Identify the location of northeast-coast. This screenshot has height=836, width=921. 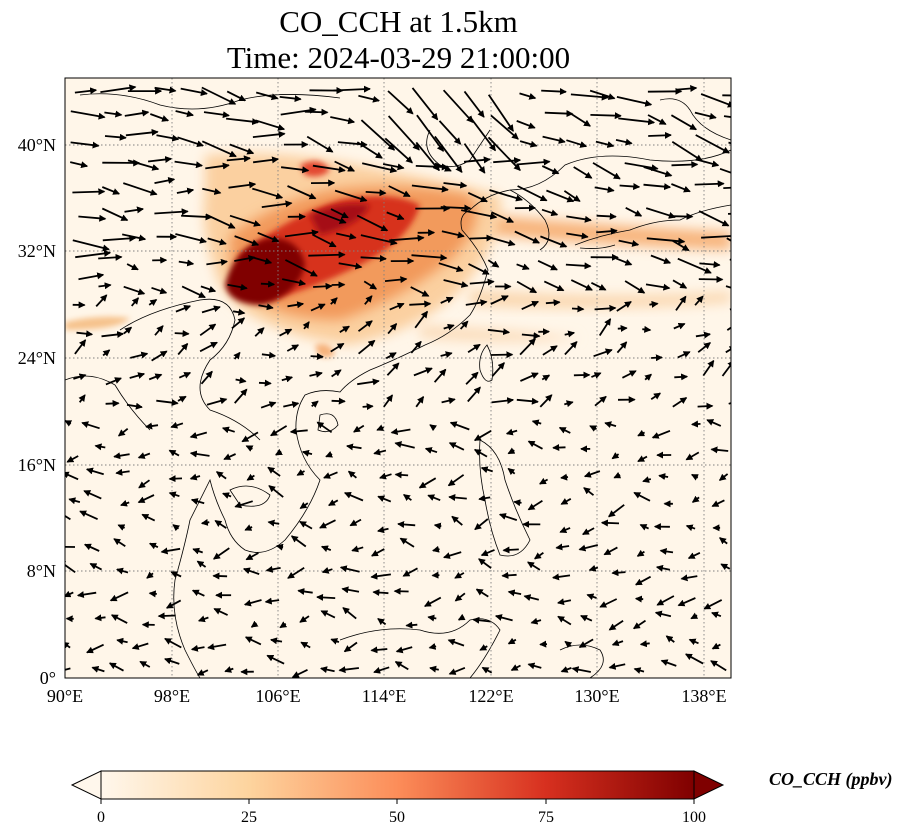
(695, 119).